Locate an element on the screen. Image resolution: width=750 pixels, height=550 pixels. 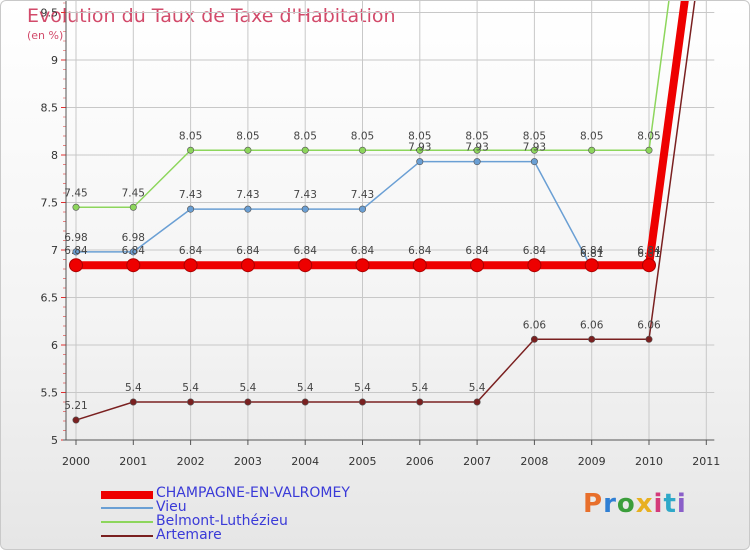
x-tick-label: 2004 is located at coordinates (305, 461).